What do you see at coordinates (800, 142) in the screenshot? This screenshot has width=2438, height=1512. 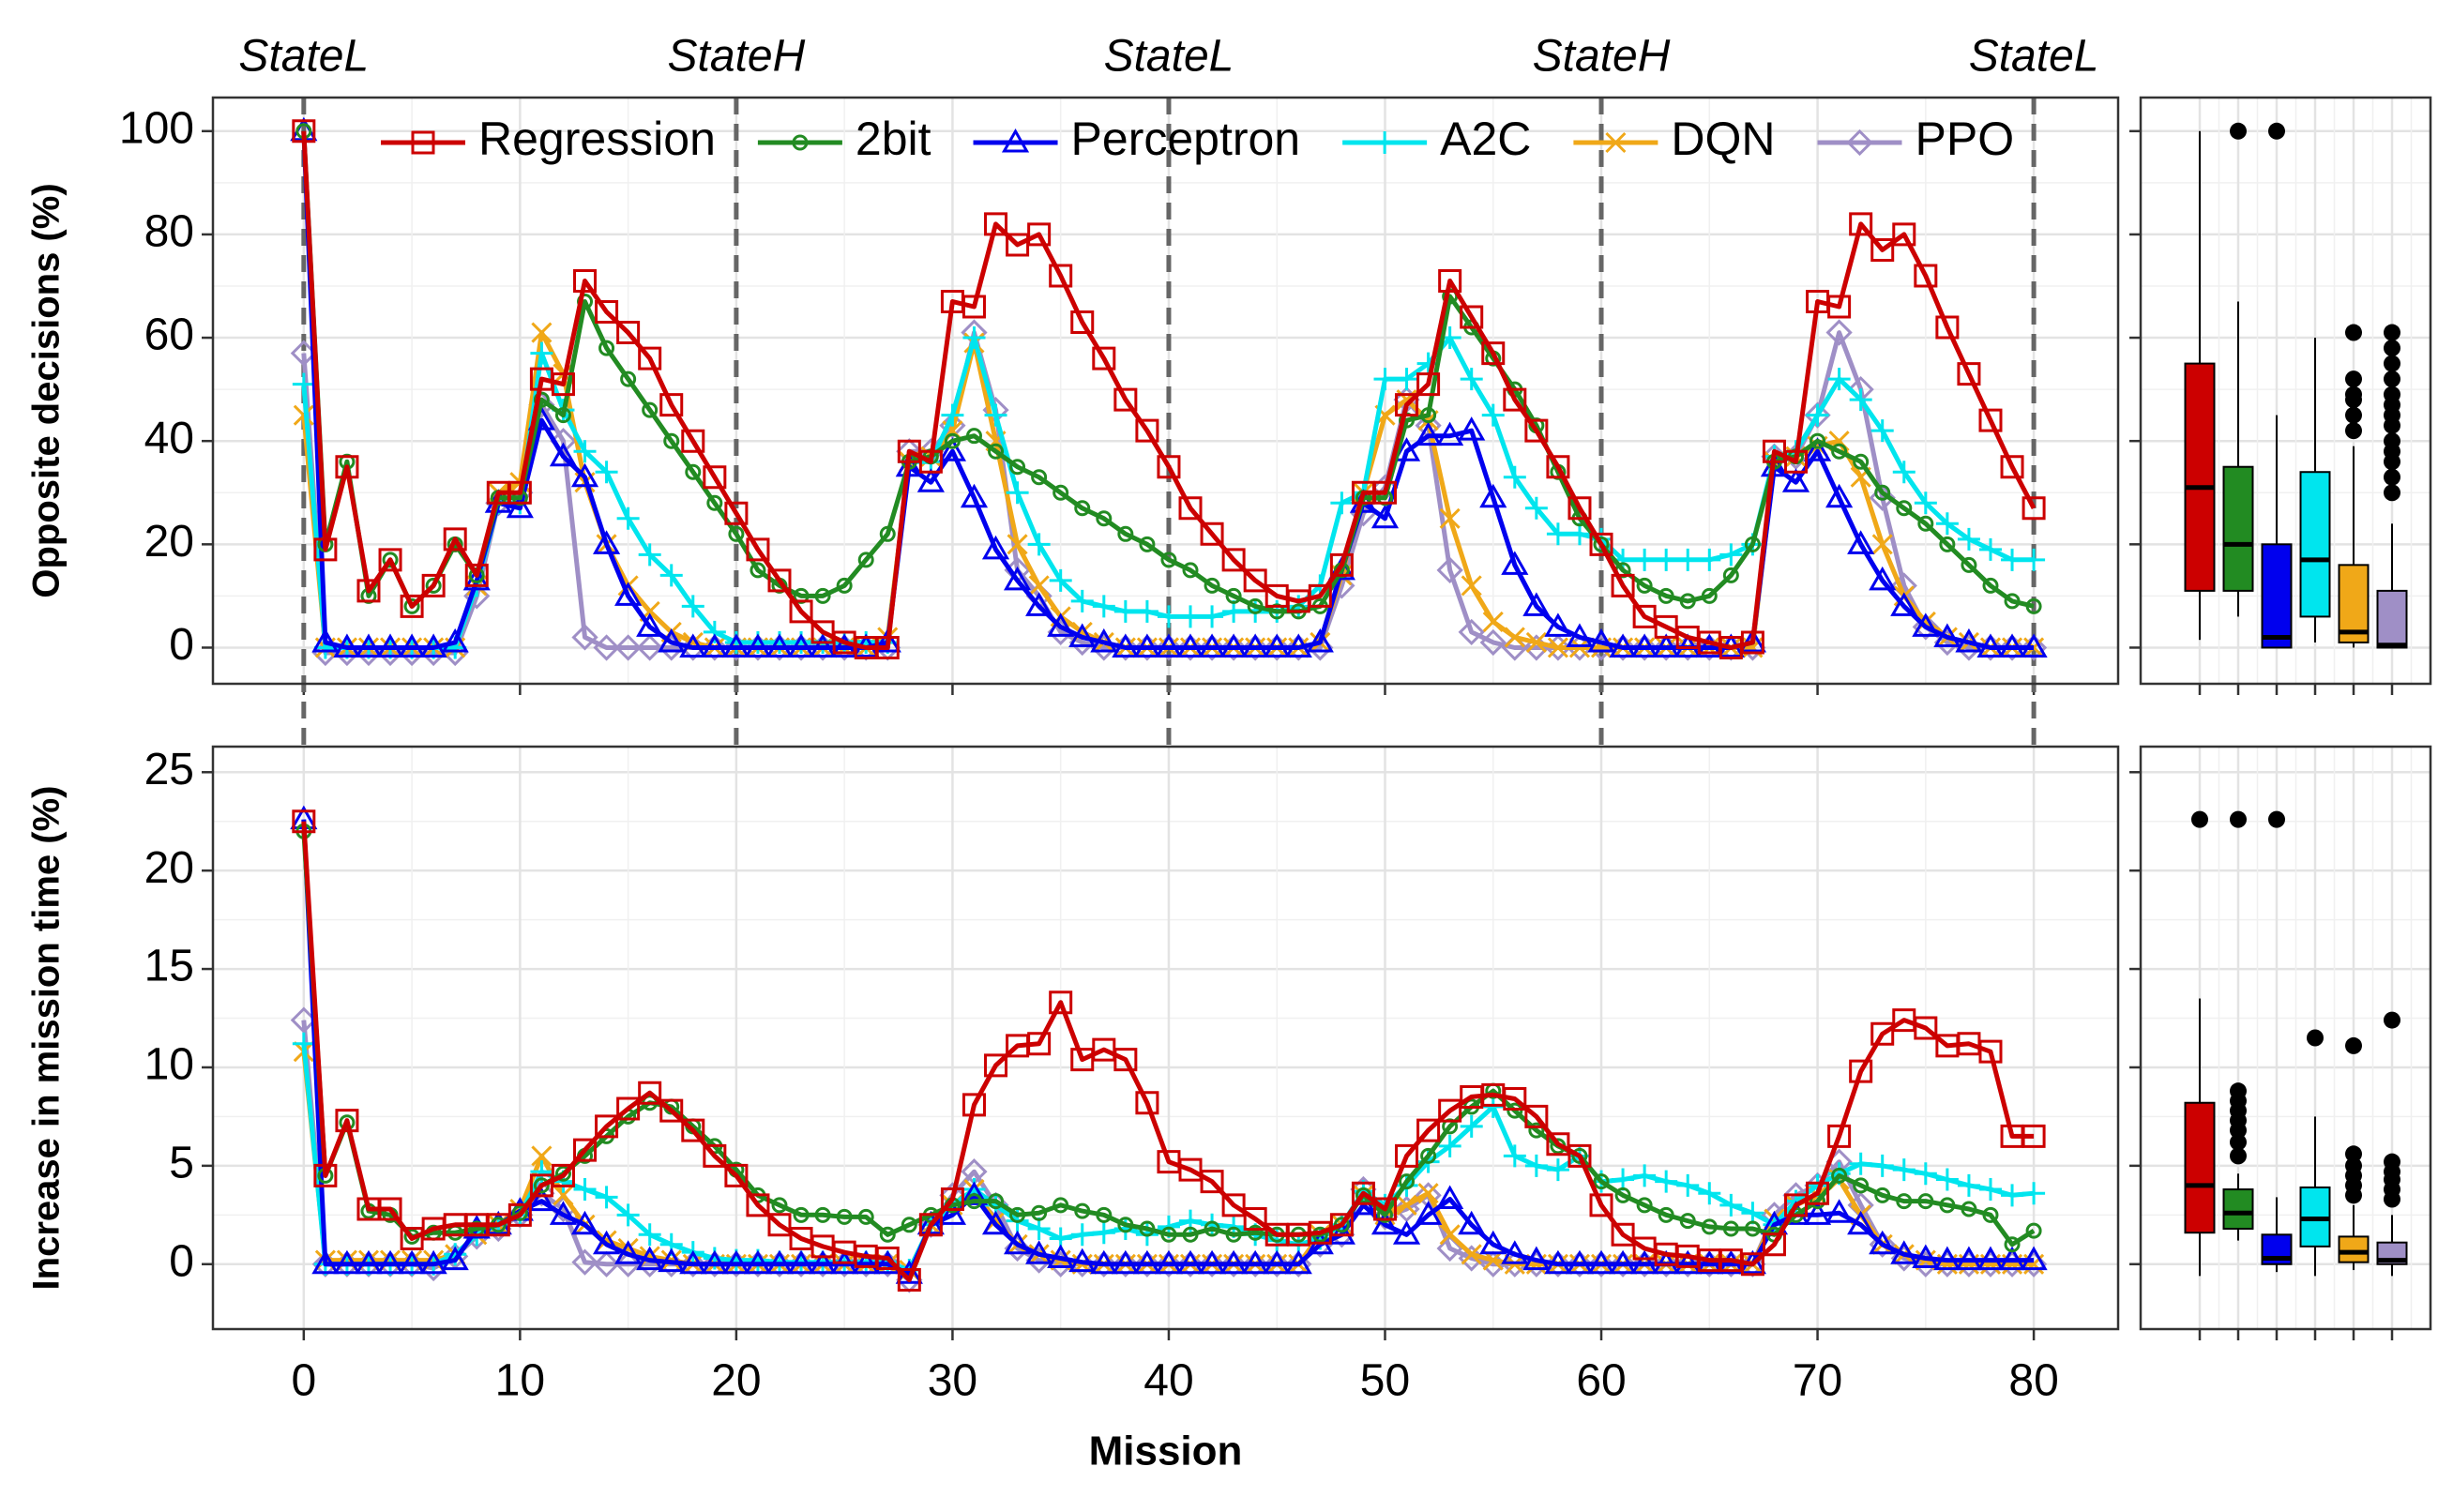 I see `legend-marker` at bounding box center [800, 142].